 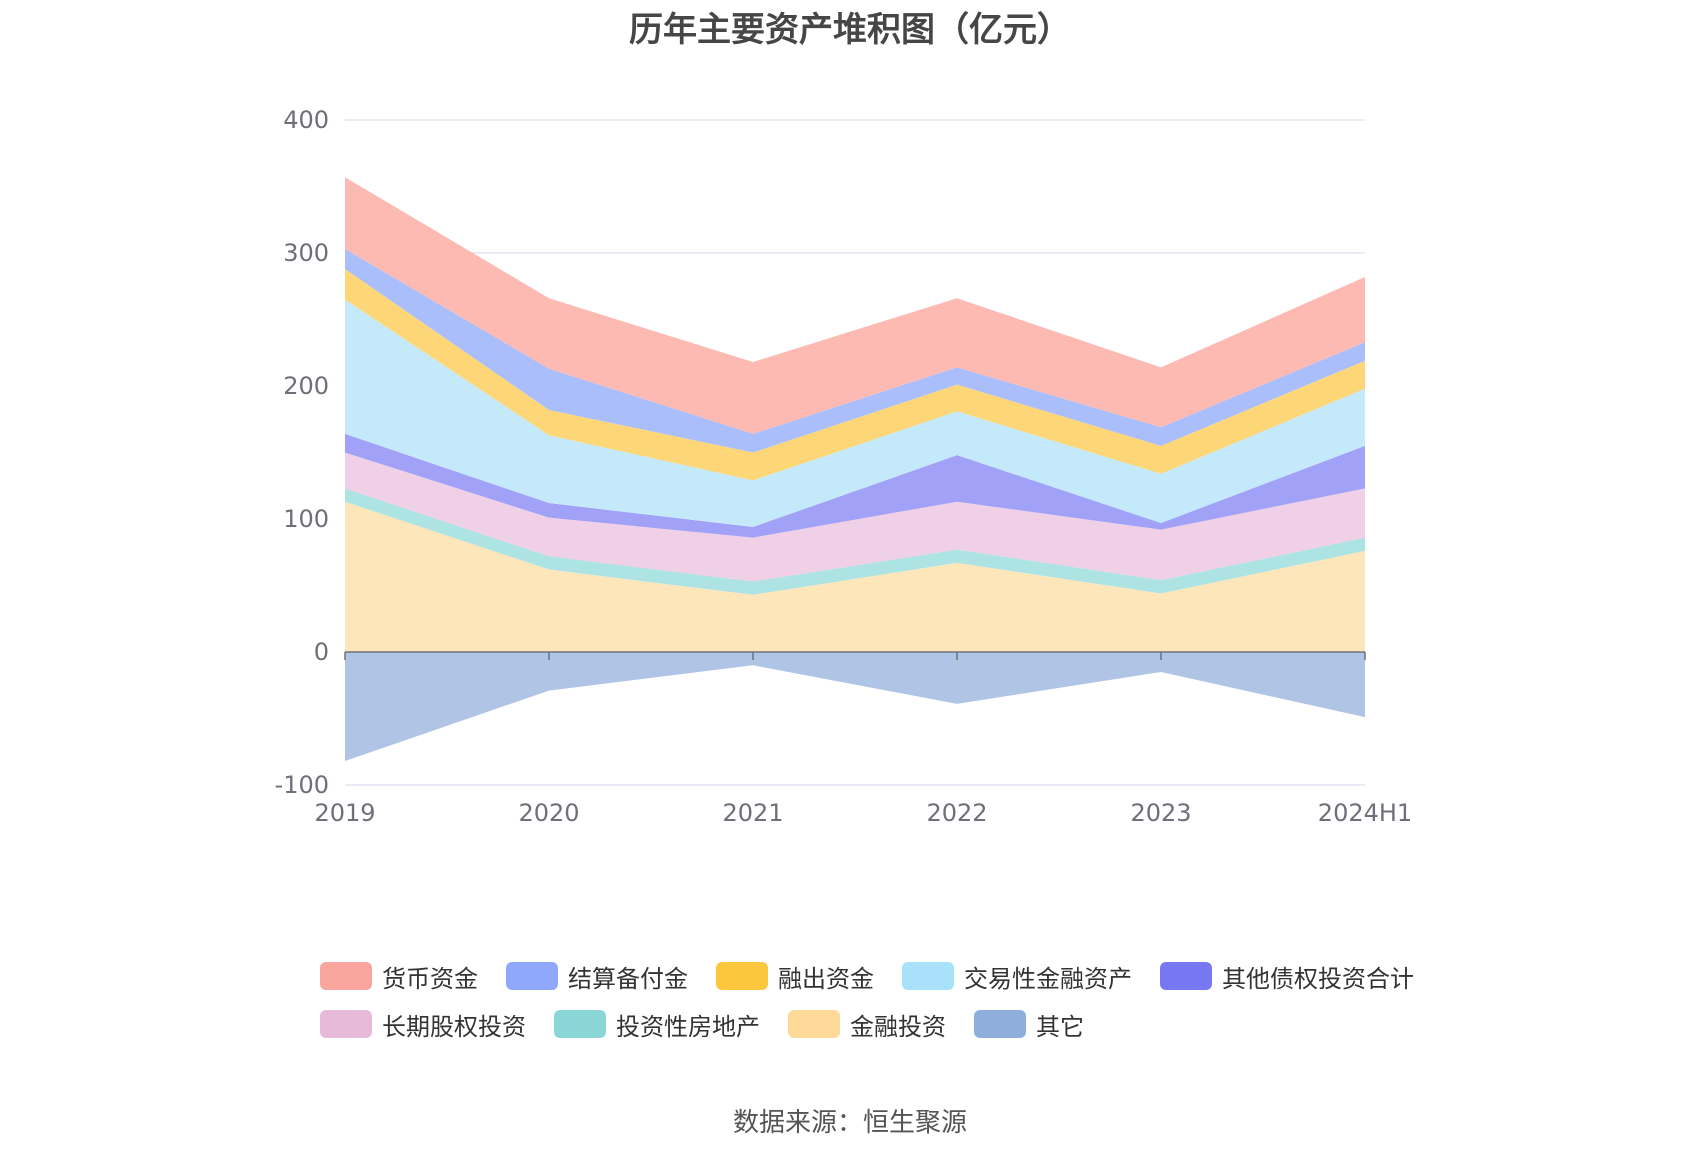 I want to click on area-交易性金融资产, so click(x=855, y=413).